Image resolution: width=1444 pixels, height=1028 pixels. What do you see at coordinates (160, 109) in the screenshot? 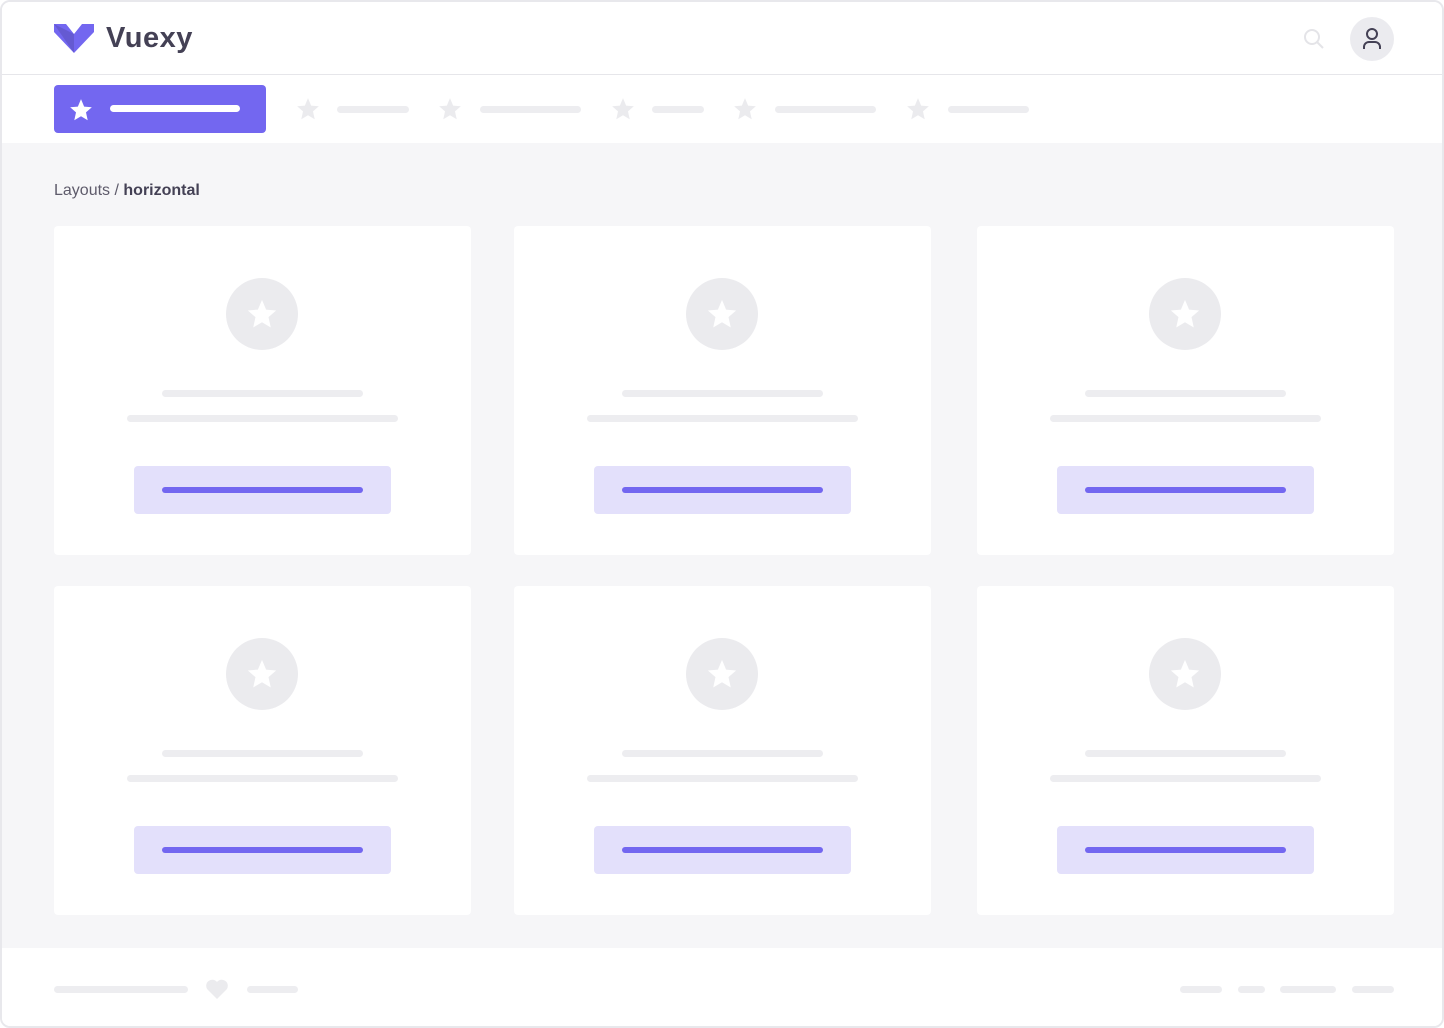
I see `nav-item-active` at bounding box center [160, 109].